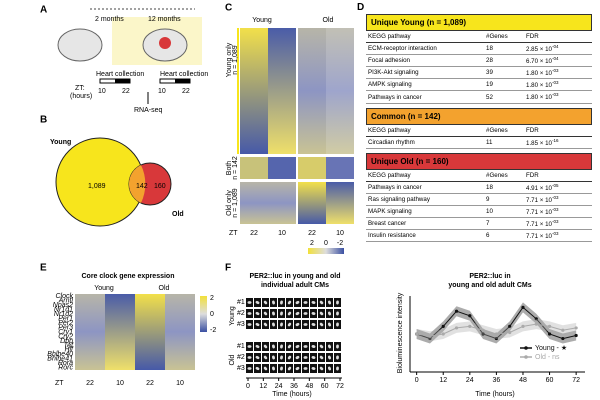 This screenshot has width=600, height=400. Describe the element at coordinates (81, 96) in the screenshot. I see `hours-label: (hours)` at that location.